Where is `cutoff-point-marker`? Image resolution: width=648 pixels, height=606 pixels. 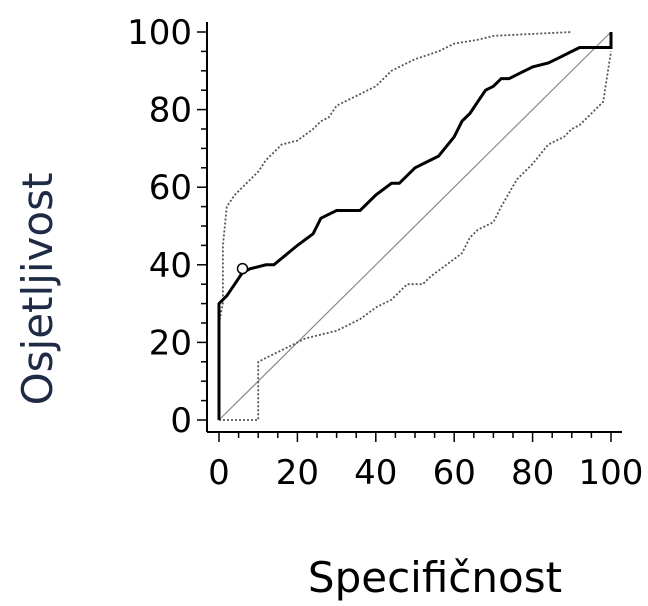 cutoff-point-marker is located at coordinates (242, 268).